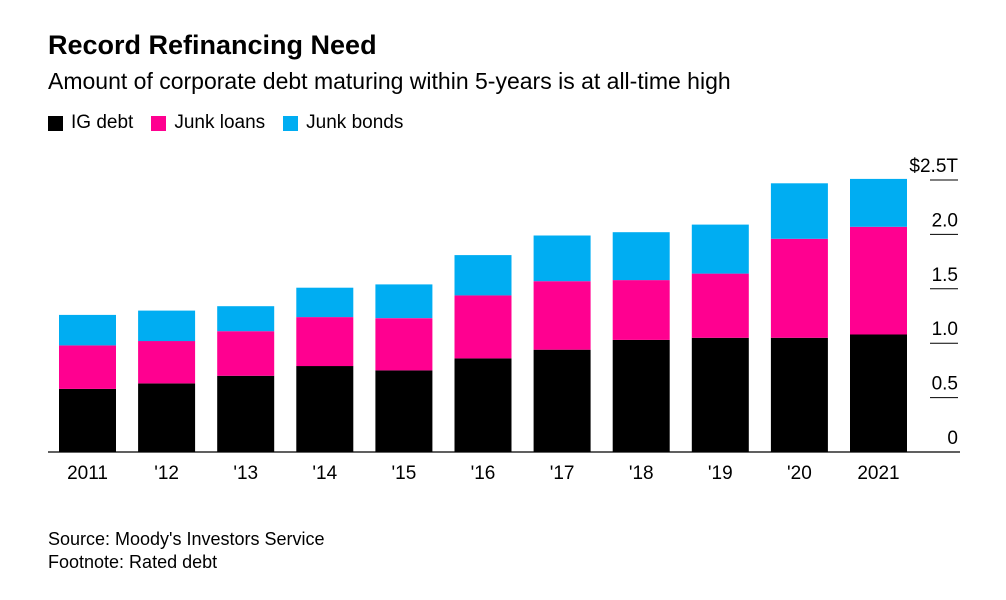  Describe the element at coordinates (641, 473) in the screenshot. I see `x-tick-label-18: '18` at that location.